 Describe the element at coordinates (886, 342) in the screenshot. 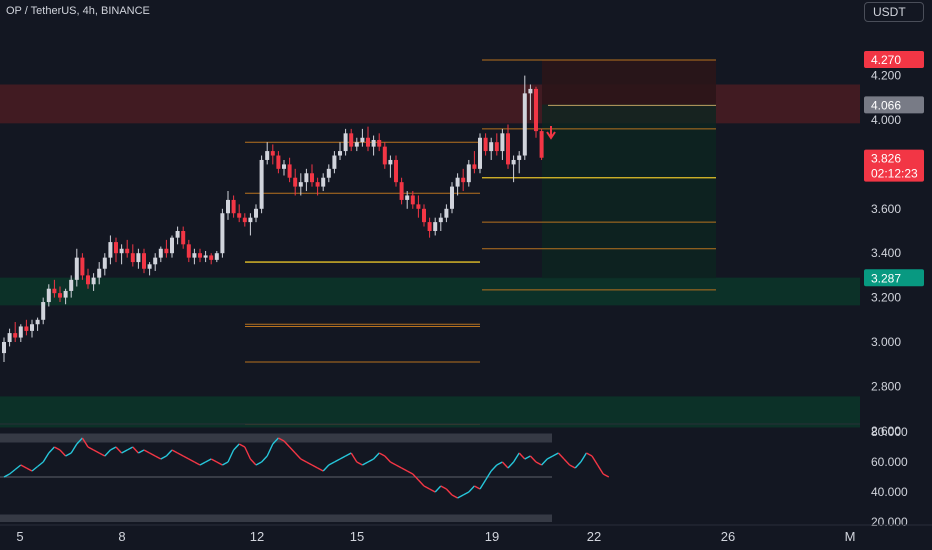

I see `price-axis-tick-label: 3.000` at that location.